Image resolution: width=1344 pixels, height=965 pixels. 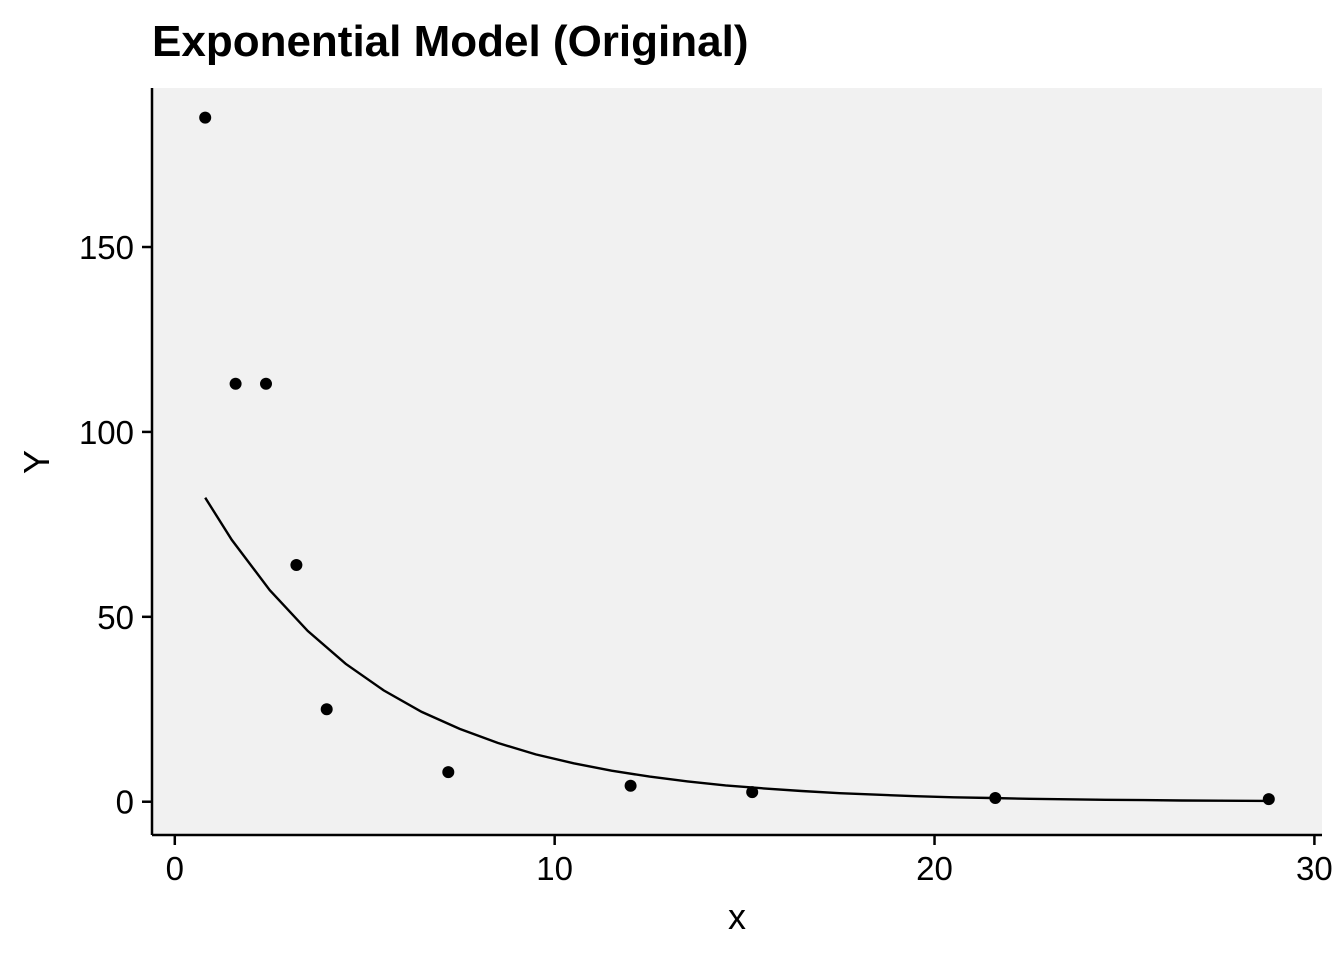 What do you see at coordinates (106, 247) in the screenshot?
I see `y-tick-label: 150` at bounding box center [106, 247].